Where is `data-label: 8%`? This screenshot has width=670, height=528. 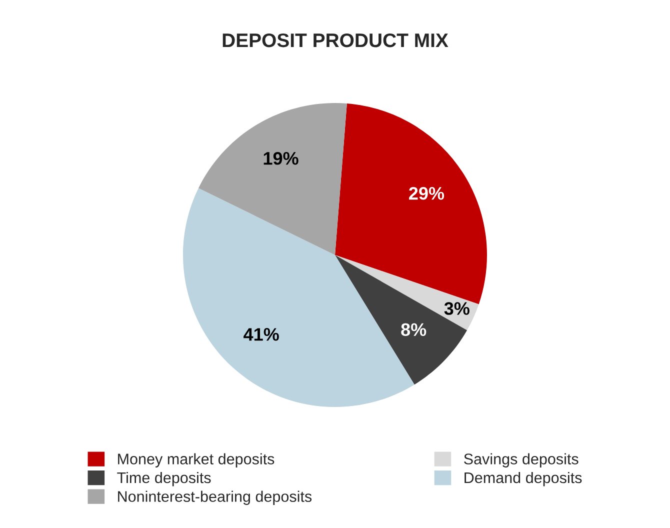 data-label: 8% is located at coordinates (413, 329).